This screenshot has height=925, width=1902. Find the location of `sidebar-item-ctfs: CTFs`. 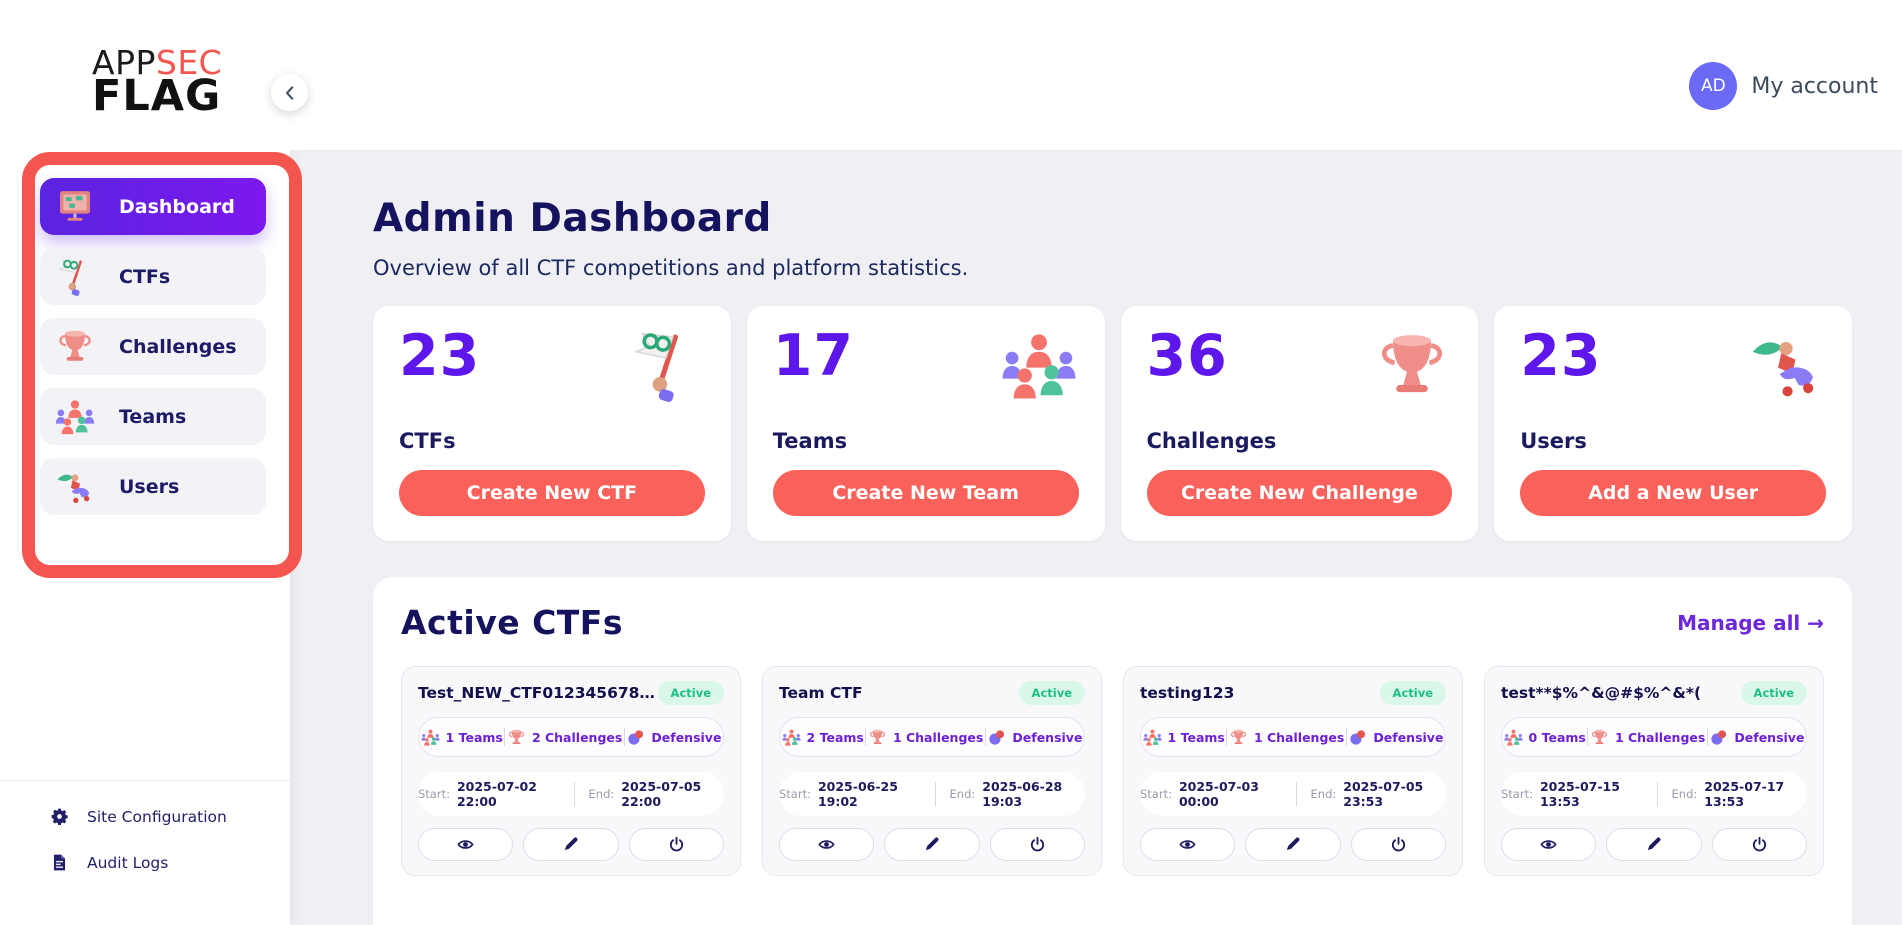

sidebar-item-ctfs: CTFs is located at coordinates (153, 276).